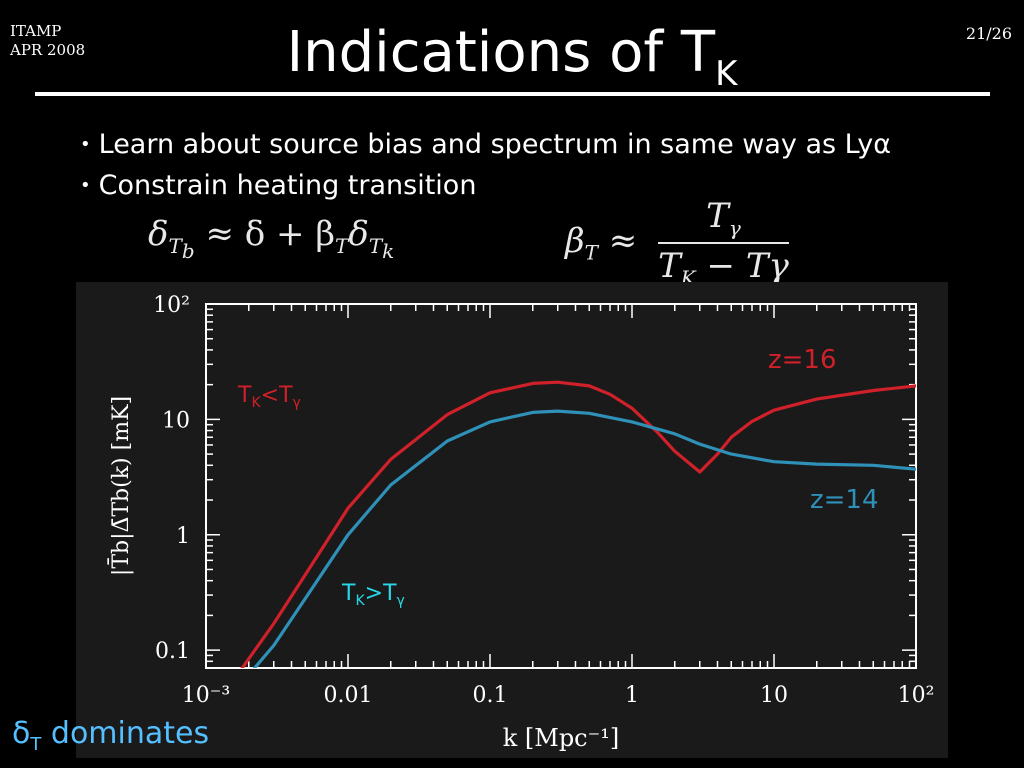 Image resolution: width=1024 pixels, height=768 pixels. What do you see at coordinates (158, 234) in the screenshot?
I see `eq1-delta: δ` at bounding box center [158, 234].